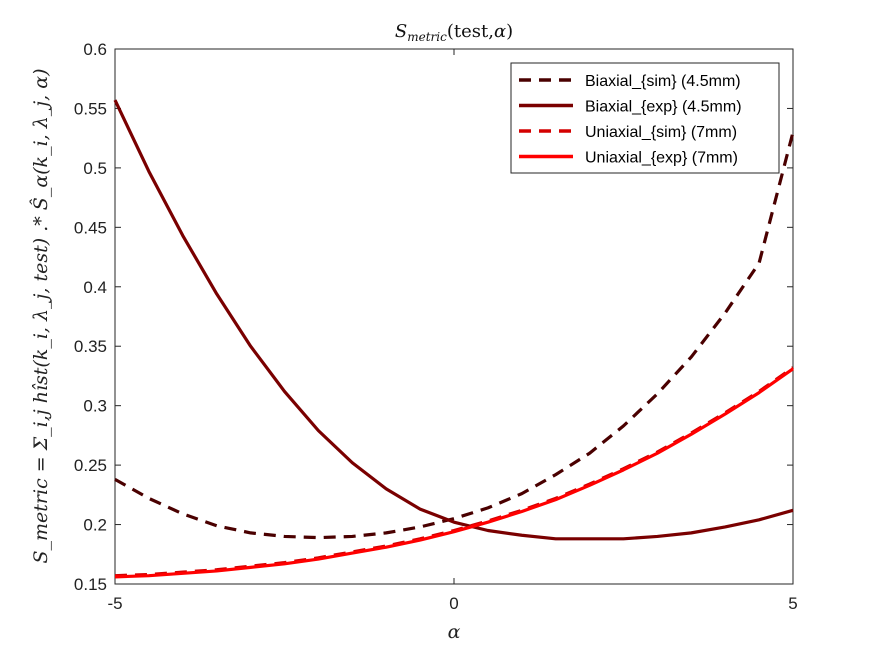 This screenshot has width=875, height=656. I want to click on y-tick-label: 0.55, so click(90, 108).